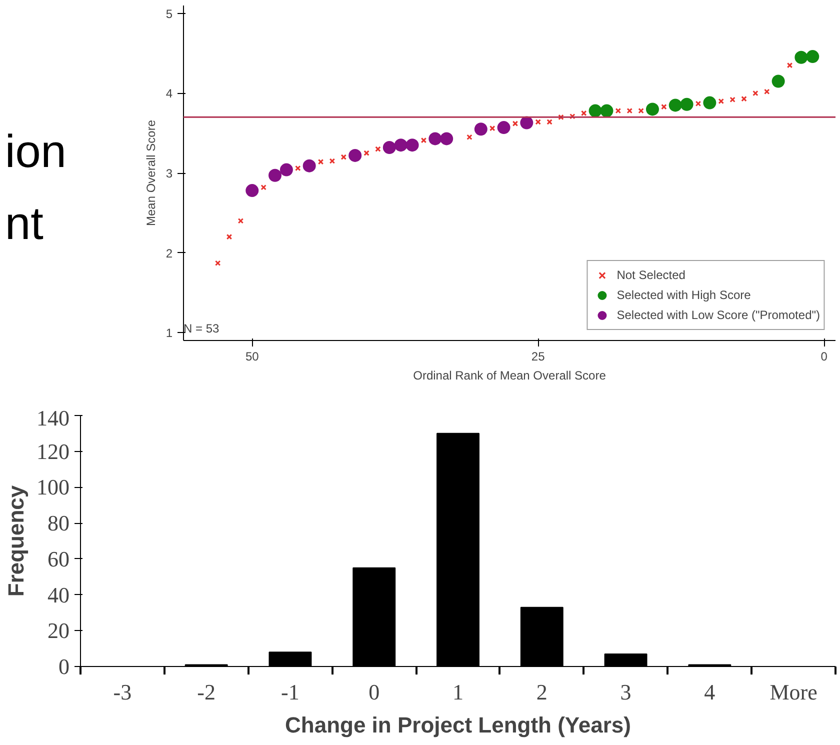  I want to click on y-tick-label: 60, so click(59, 559).